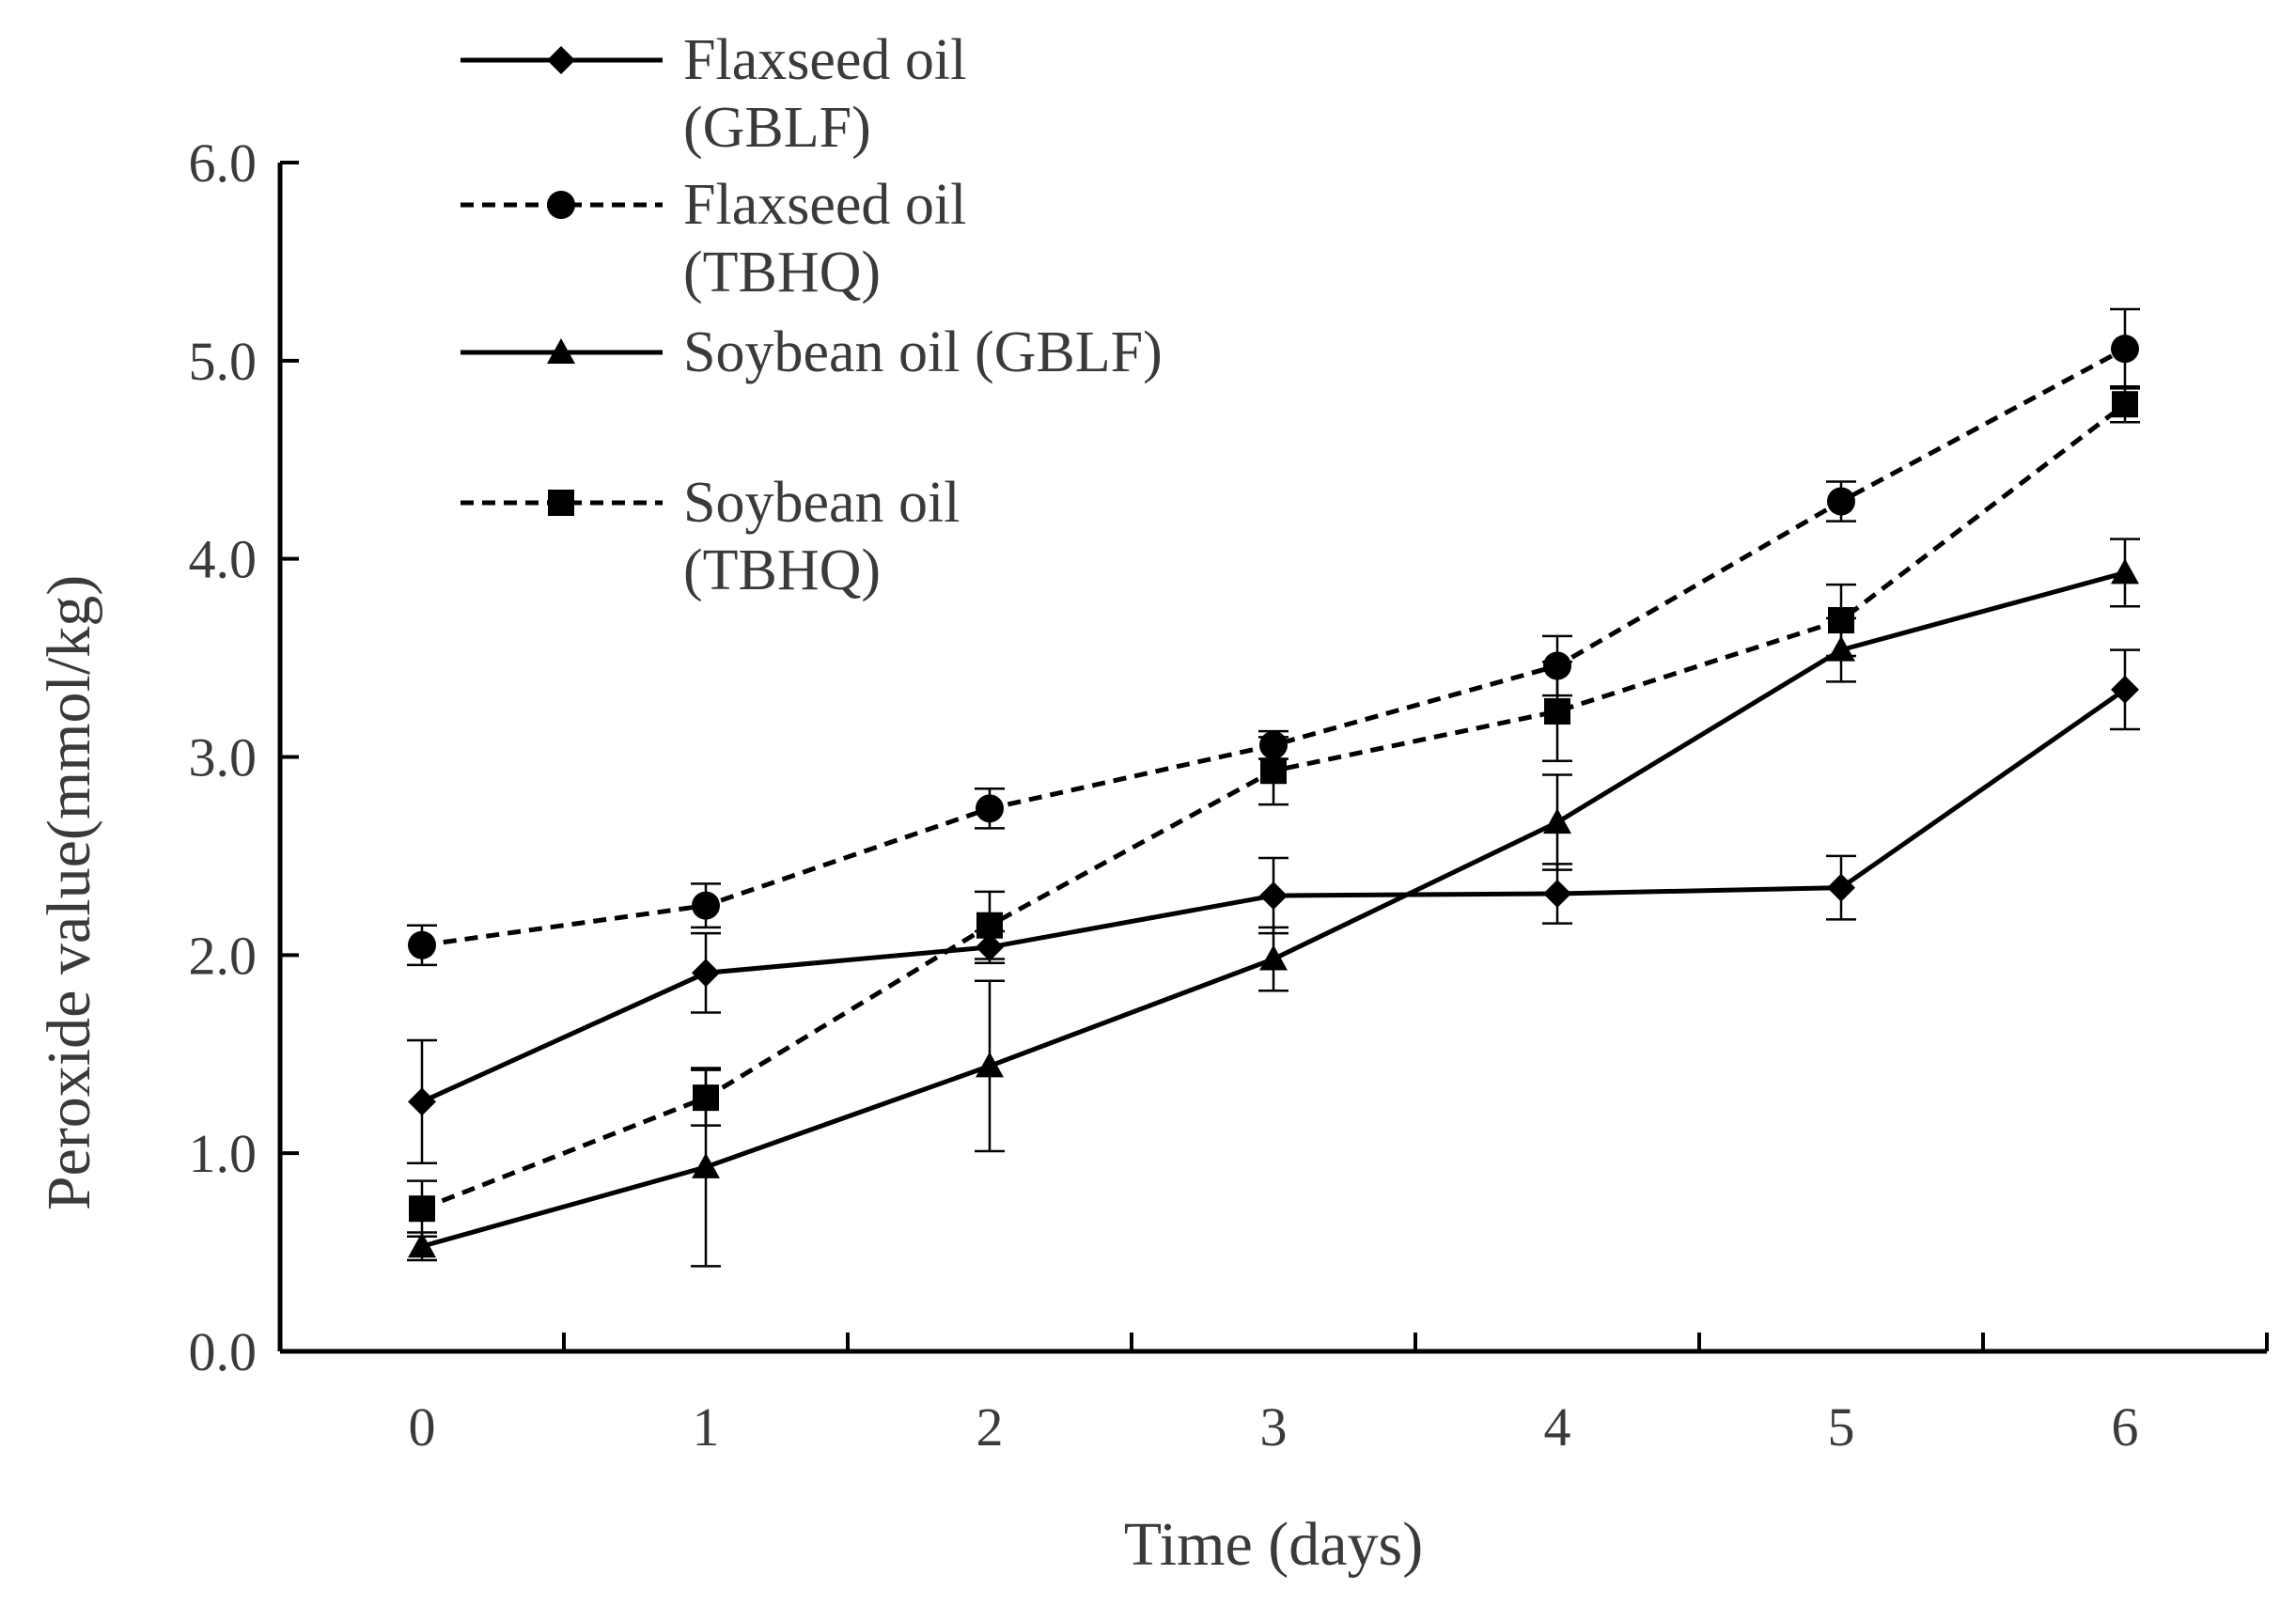  What do you see at coordinates (223, 956) in the screenshot?
I see `y-tick-label: 2.0` at bounding box center [223, 956].